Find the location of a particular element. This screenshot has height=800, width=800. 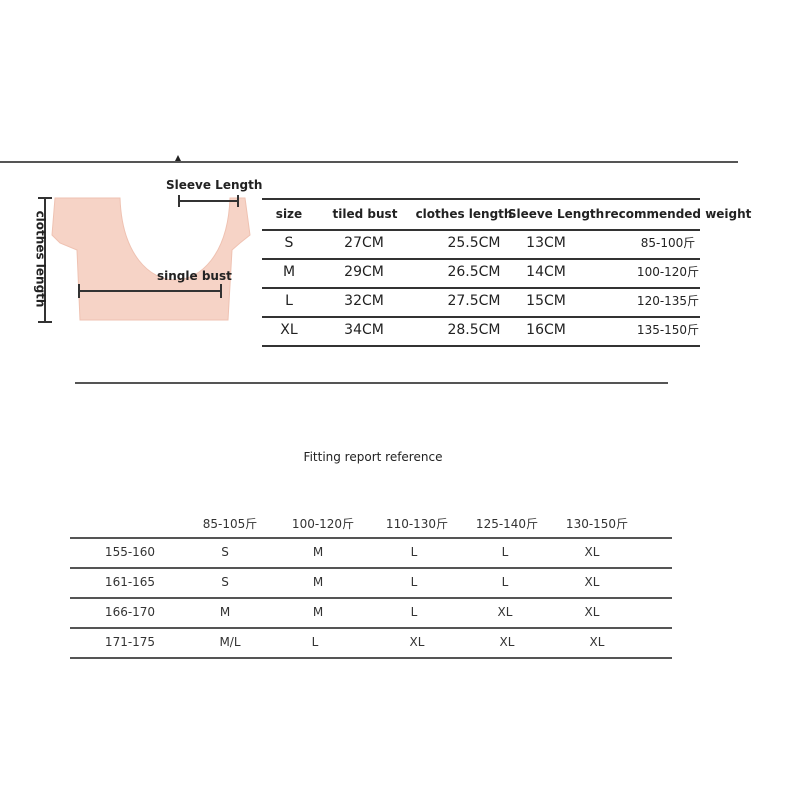

size-cell: 27.5CM is located at coordinates (474, 301).